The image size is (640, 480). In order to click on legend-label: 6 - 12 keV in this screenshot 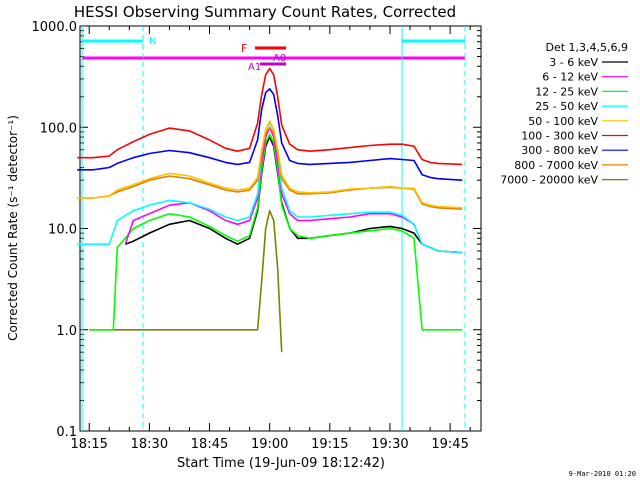, I will do `click(570, 77)`.